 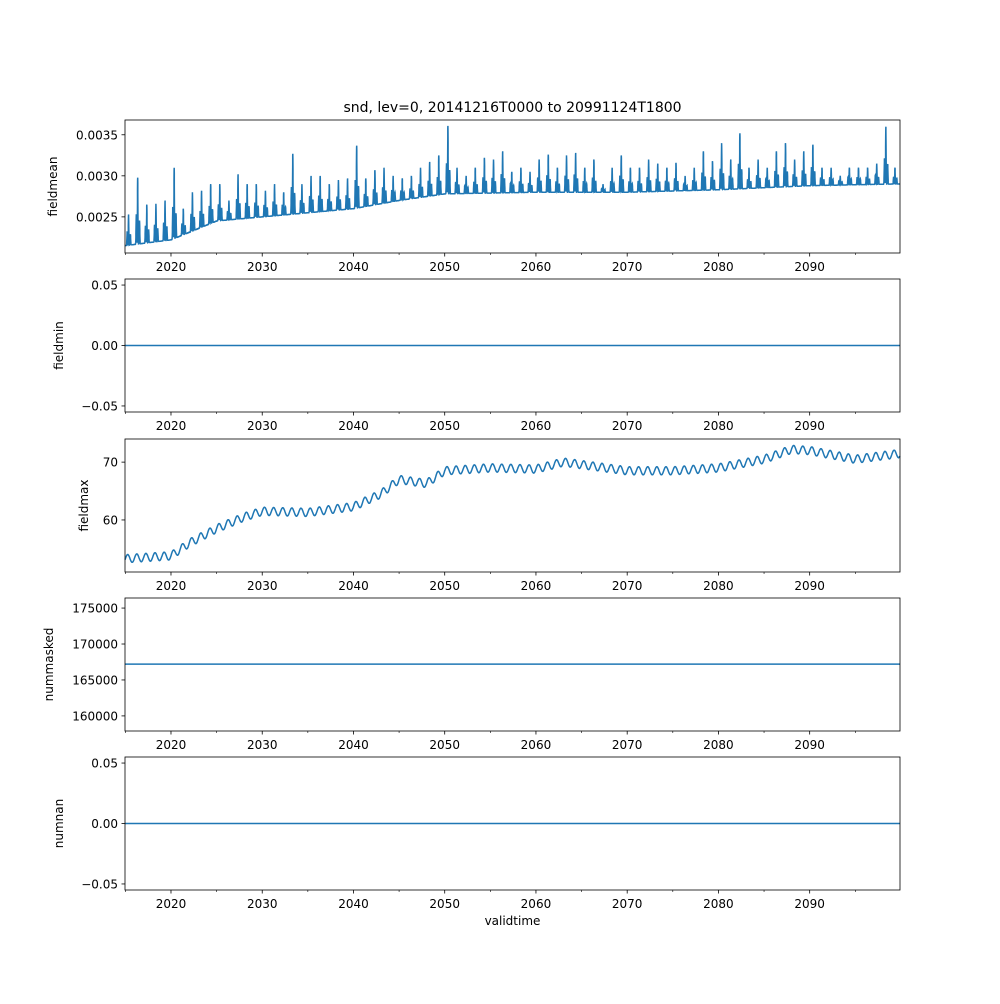 I want to click on ylabel: nummasked, so click(x=49, y=665).